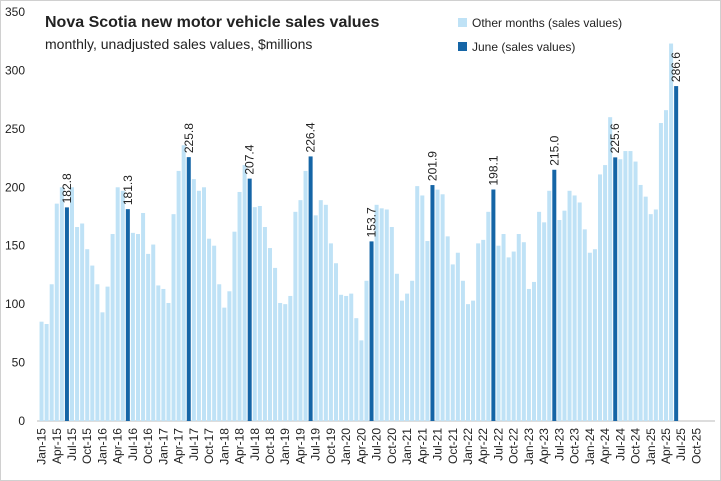 The height and width of the screenshot is (481, 721). What do you see at coordinates (67, 188) in the screenshot?
I see `data-label: 182.8` at bounding box center [67, 188].